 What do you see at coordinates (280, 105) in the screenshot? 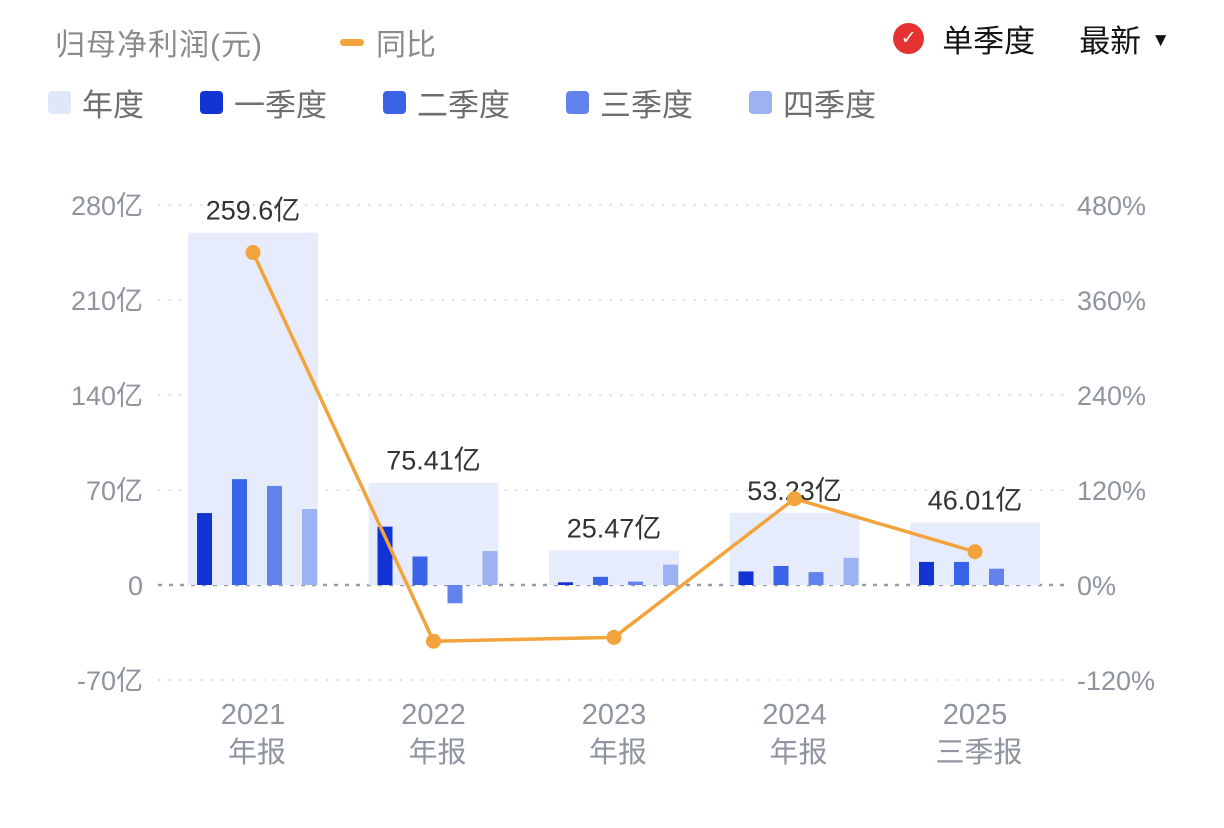
I see `legend-label: 一季度` at bounding box center [280, 105].